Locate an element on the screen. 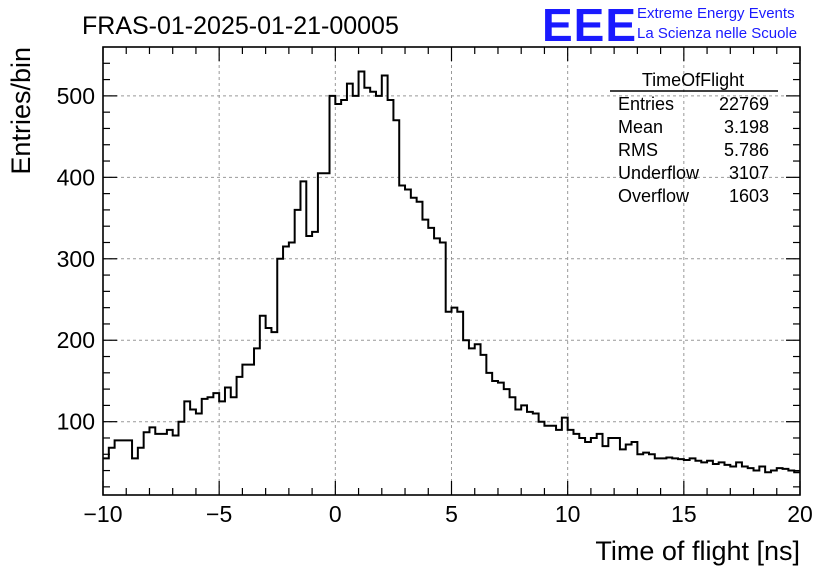 The image size is (836, 572). y-tick-label: 400 is located at coordinates (76, 177).